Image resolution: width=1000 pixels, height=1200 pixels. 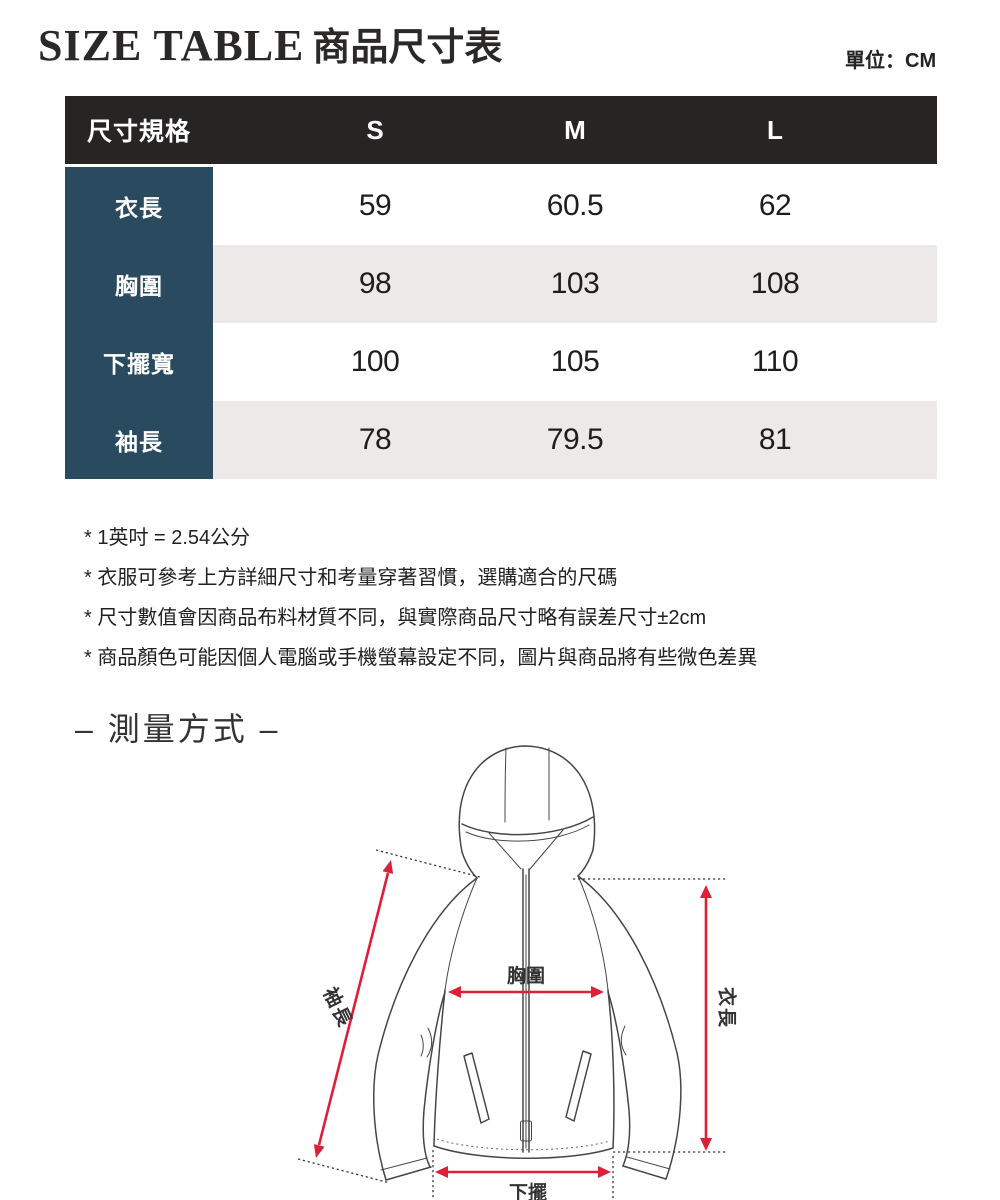 I want to click on cell-value: 62, so click(x=775, y=205).